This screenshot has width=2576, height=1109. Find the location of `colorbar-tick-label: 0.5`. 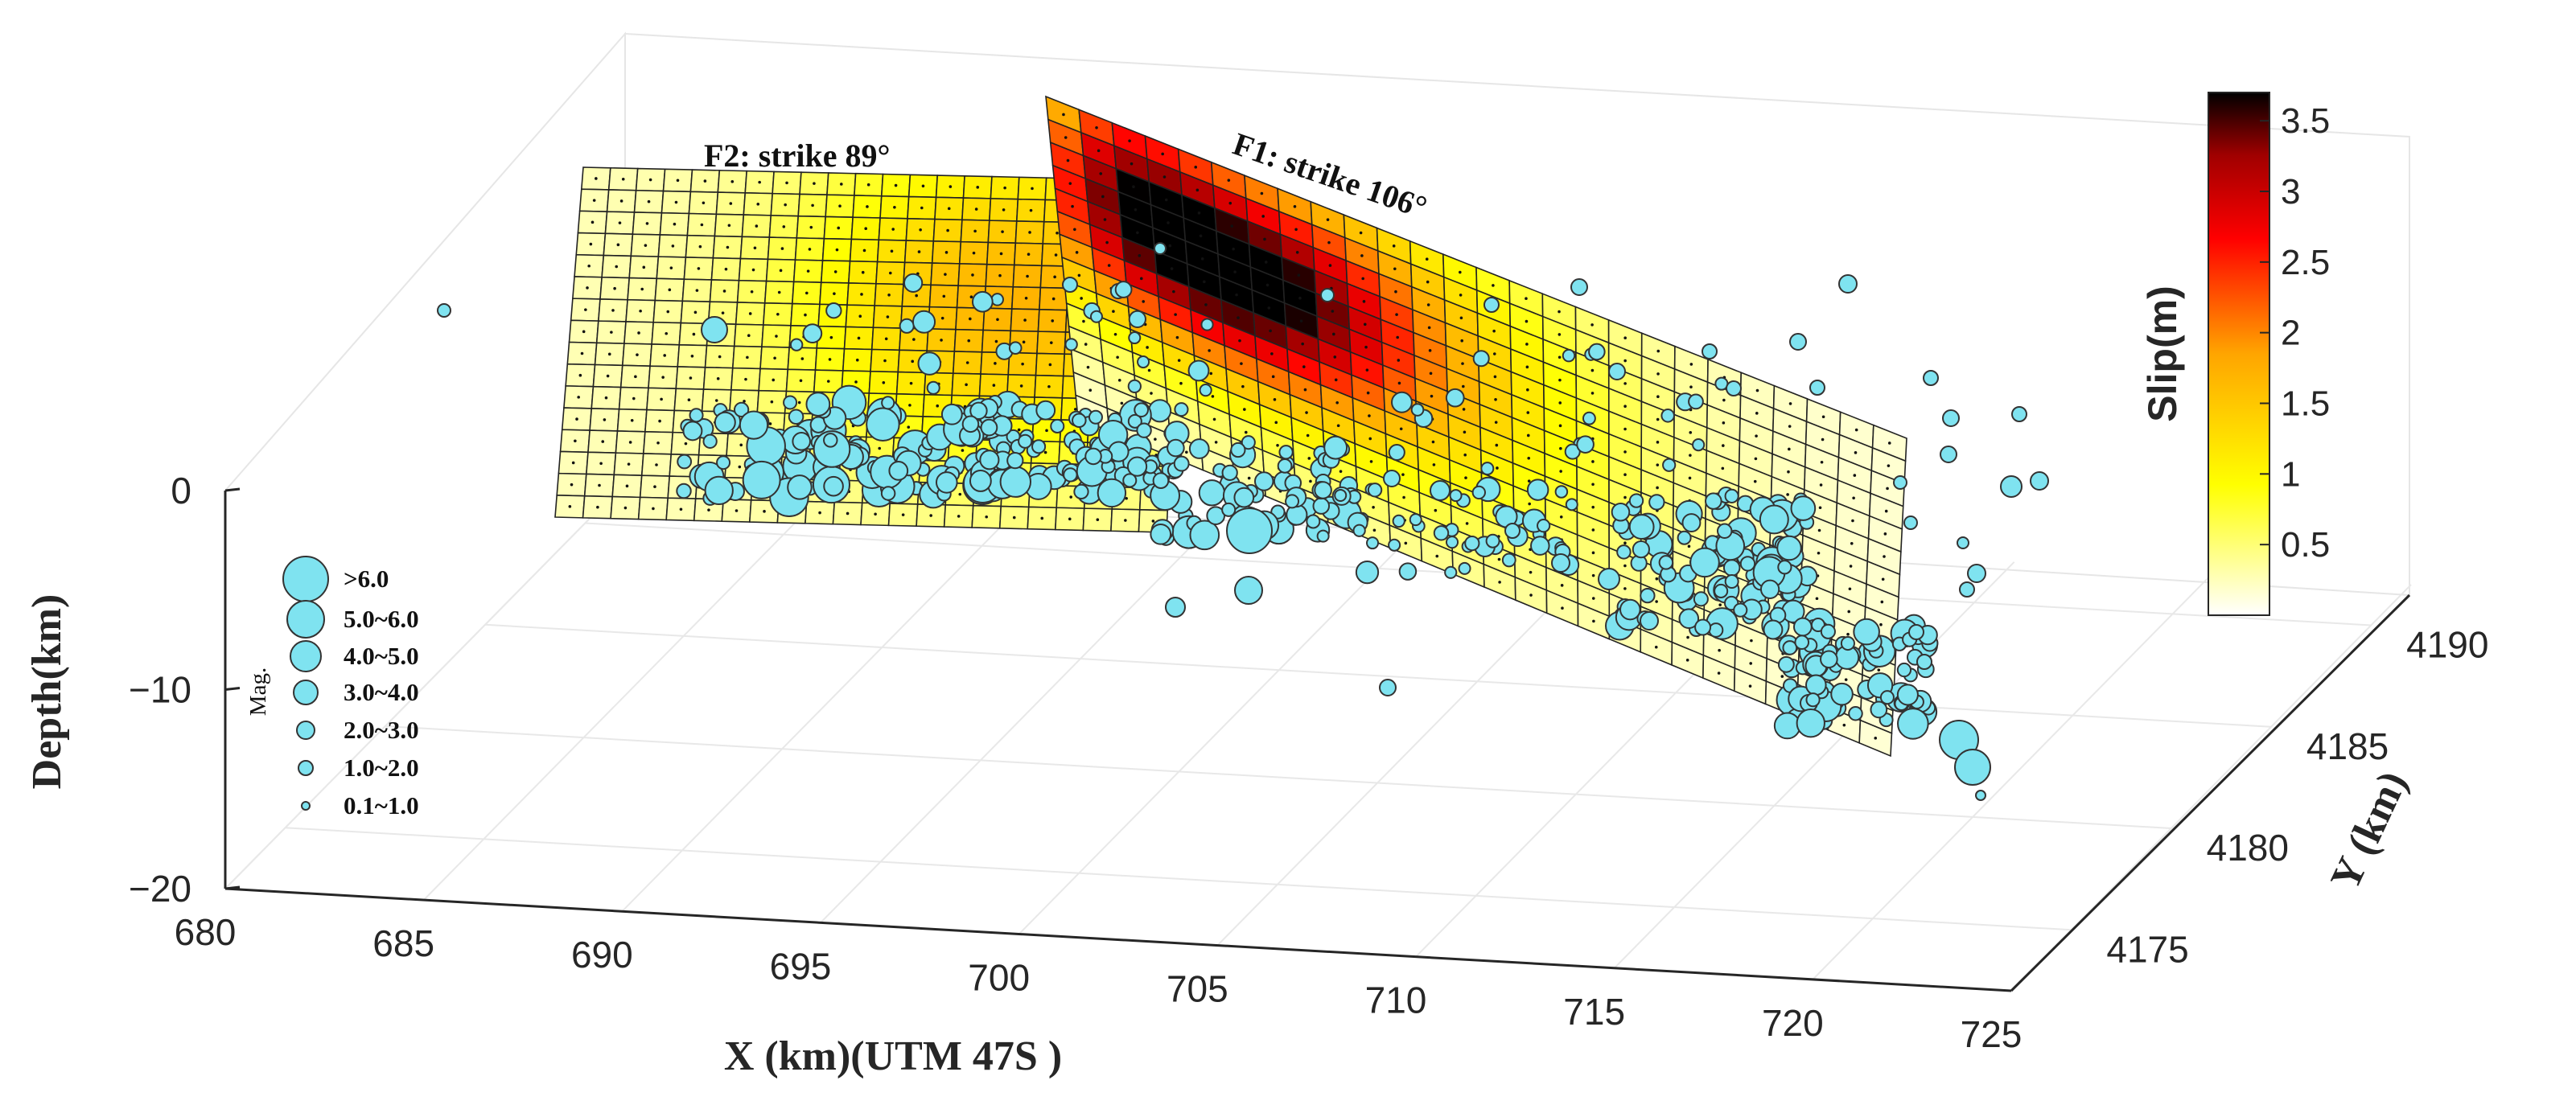

colorbar-tick-label: 0.5 is located at coordinates (2305, 545).